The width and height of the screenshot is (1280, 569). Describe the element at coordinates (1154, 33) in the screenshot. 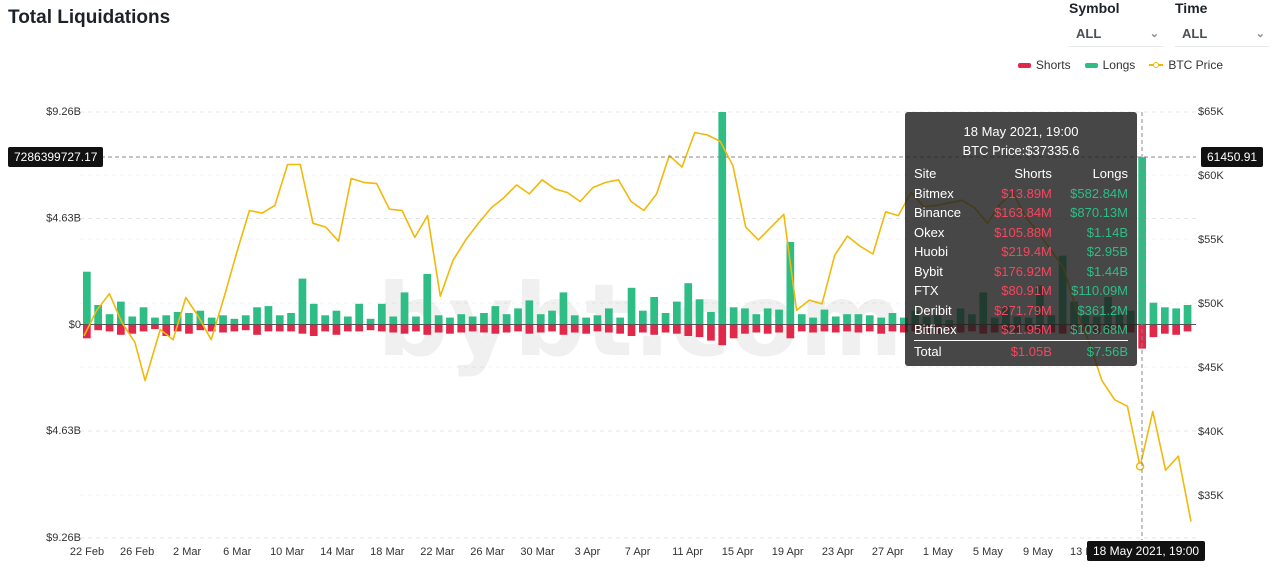

I see `chevron-down-icon: ⌄` at that location.